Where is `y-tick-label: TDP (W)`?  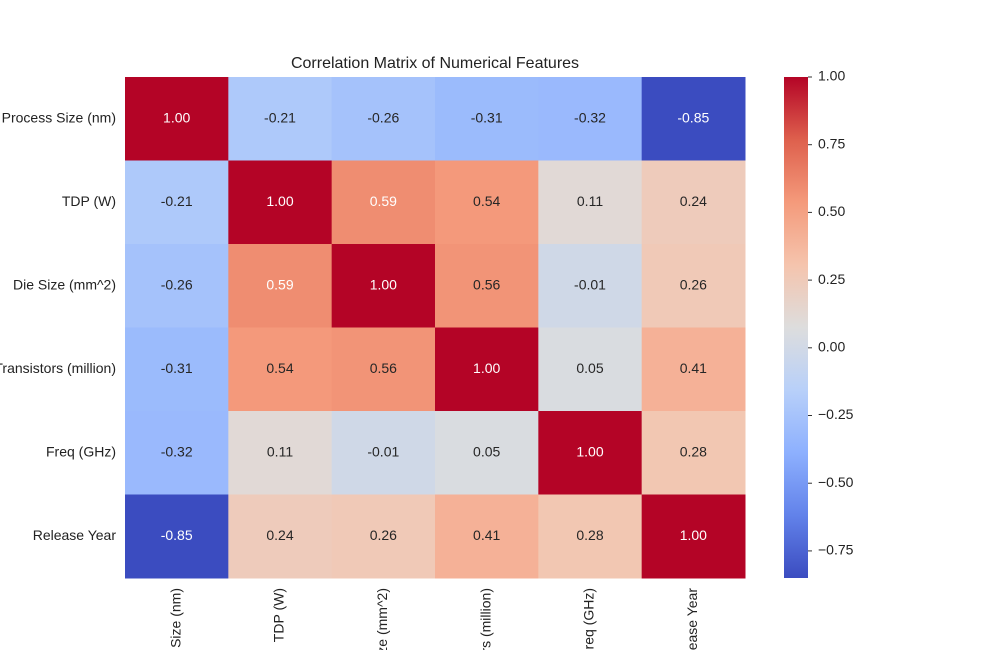 y-tick-label: TDP (W) is located at coordinates (89, 201).